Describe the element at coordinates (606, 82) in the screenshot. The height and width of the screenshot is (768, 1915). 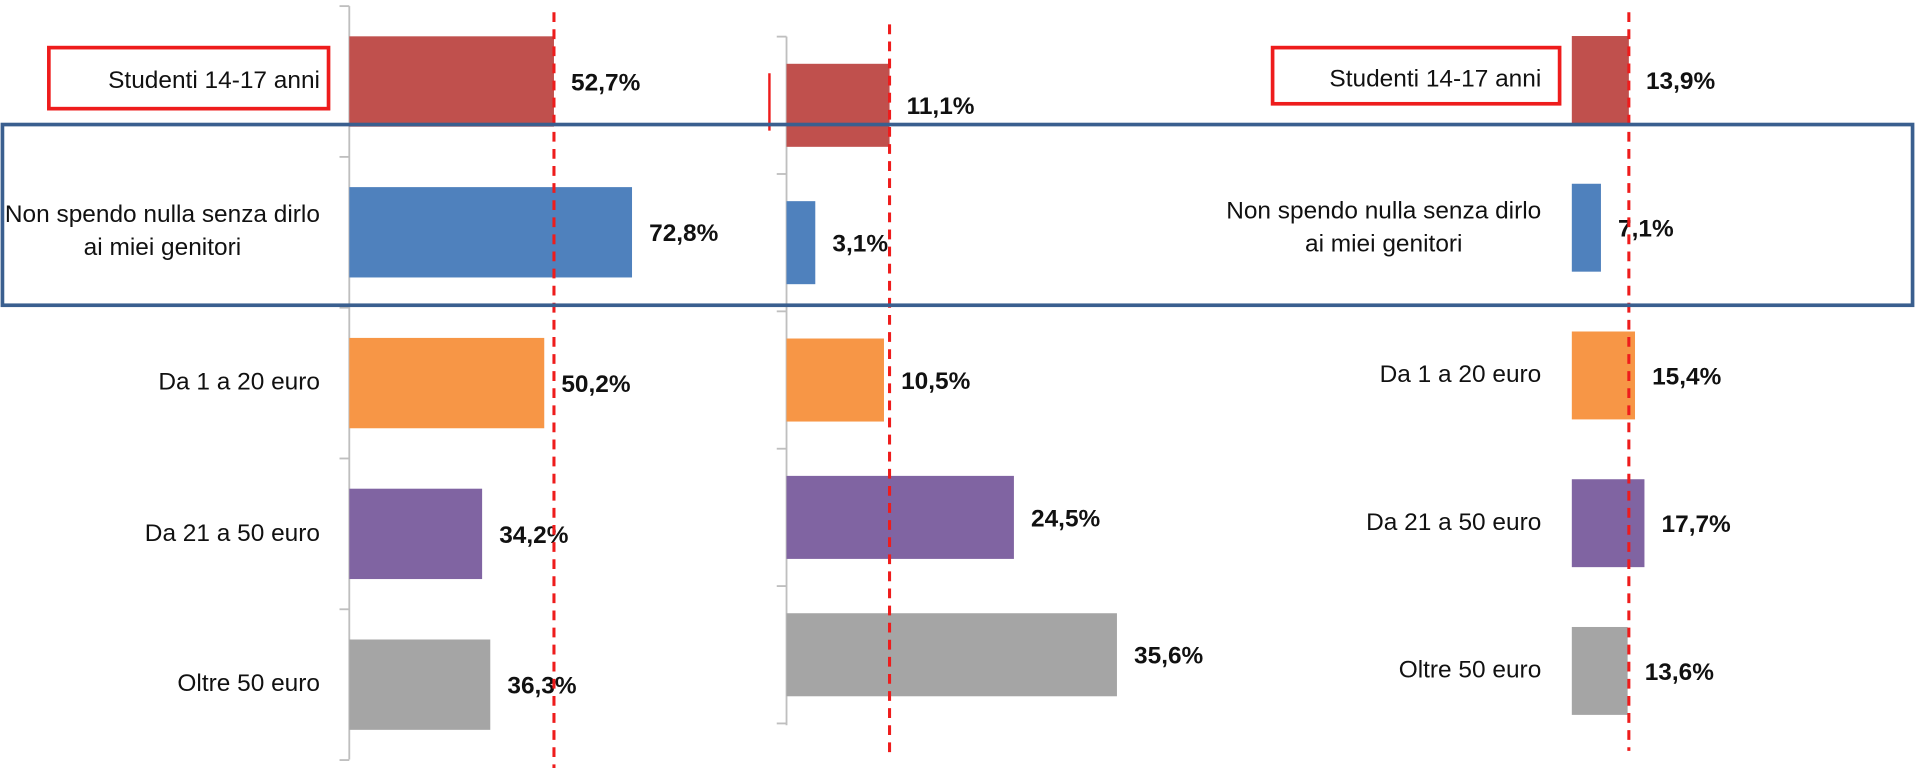
I see `value-label: 52,7%` at that location.